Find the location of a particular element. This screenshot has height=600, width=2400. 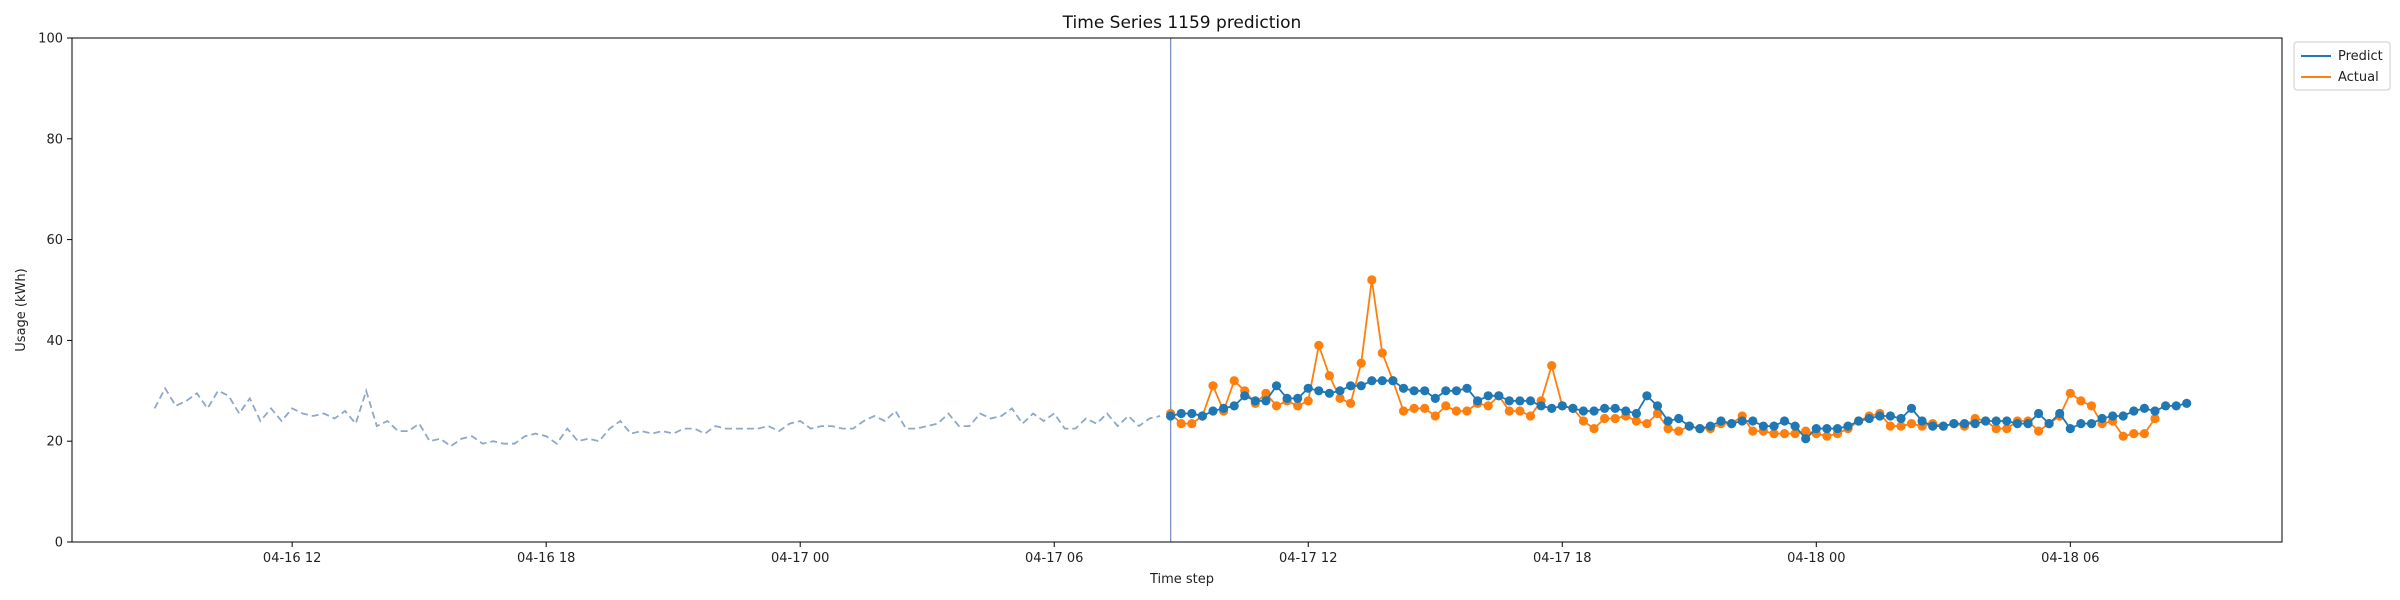

y-tick-label: 40 is located at coordinates (54, 341).